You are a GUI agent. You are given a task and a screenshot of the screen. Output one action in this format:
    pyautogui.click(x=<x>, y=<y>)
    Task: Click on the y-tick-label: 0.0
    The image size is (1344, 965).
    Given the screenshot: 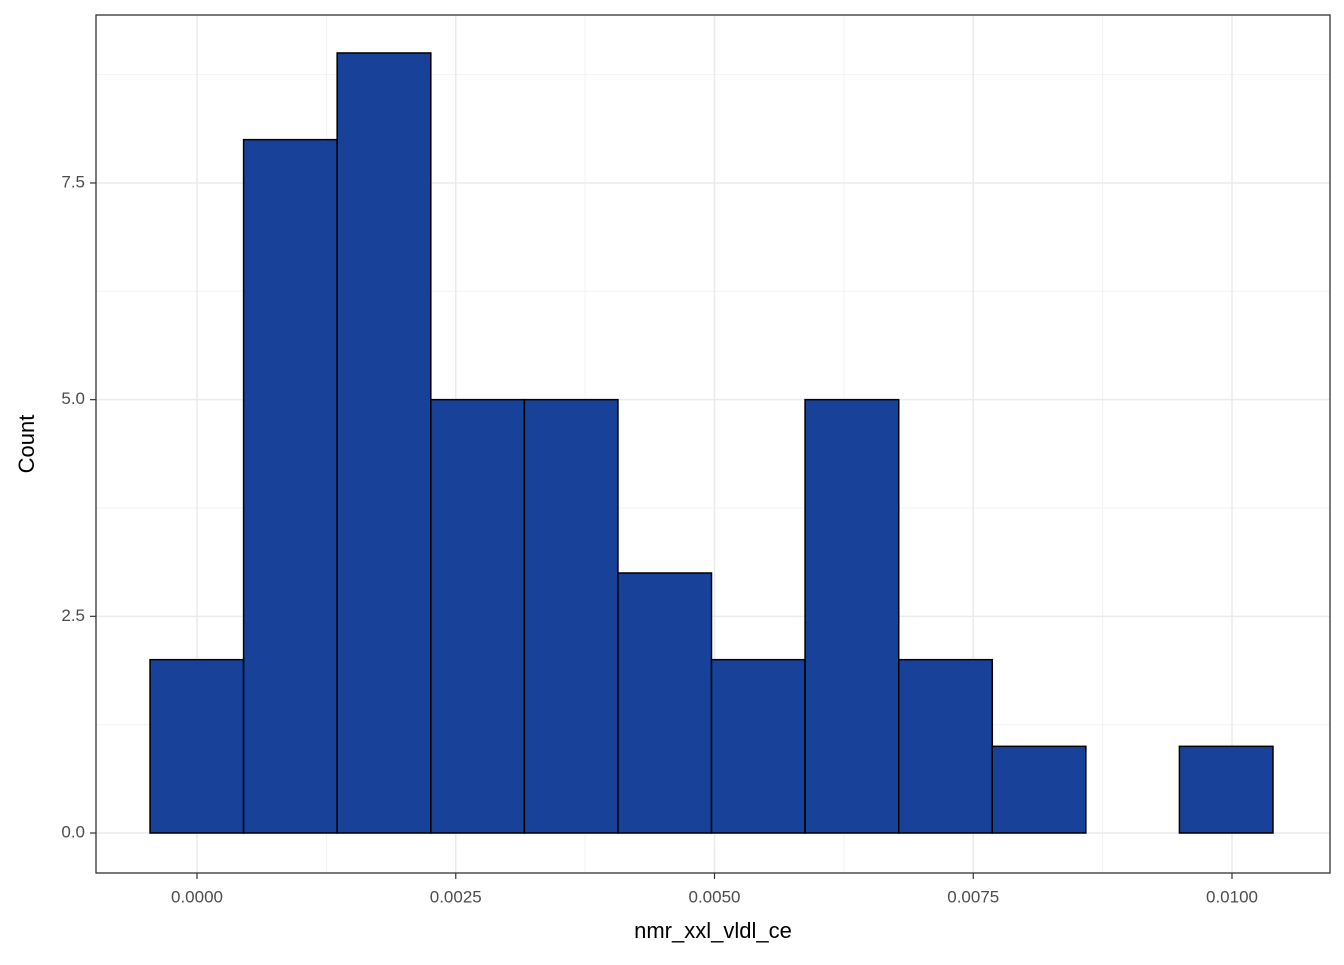 What is the action you would take?
    pyautogui.click(x=73, y=831)
    